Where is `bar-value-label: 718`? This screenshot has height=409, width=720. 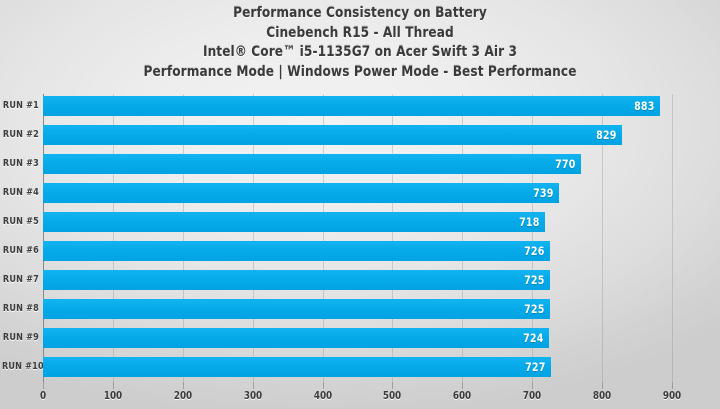
bar-value-label: 718 is located at coordinates (529, 222).